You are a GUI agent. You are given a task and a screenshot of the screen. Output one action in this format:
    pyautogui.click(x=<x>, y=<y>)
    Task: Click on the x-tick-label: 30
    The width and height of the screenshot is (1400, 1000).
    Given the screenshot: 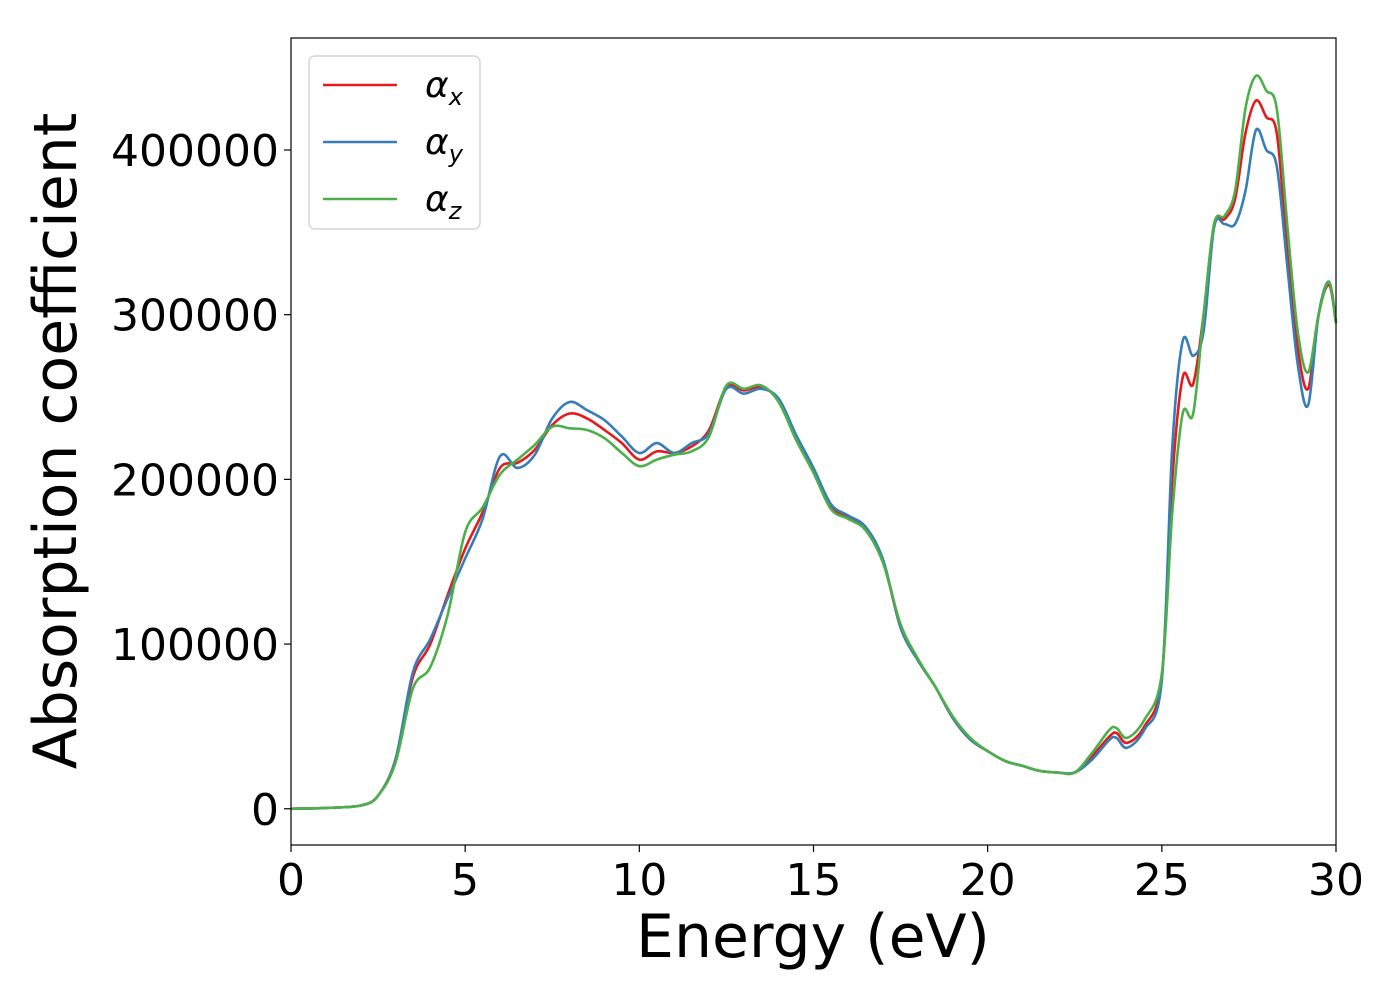 What is the action you would take?
    pyautogui.click(x=1336, y=880)
    